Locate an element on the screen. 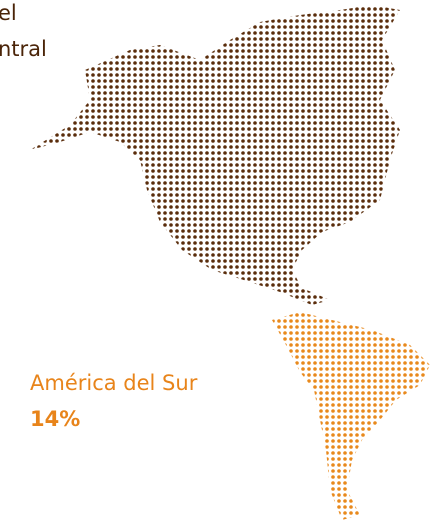 This screenshot has height=526, width=443. region-name: América del Sur is located at coordinates (114, 383).